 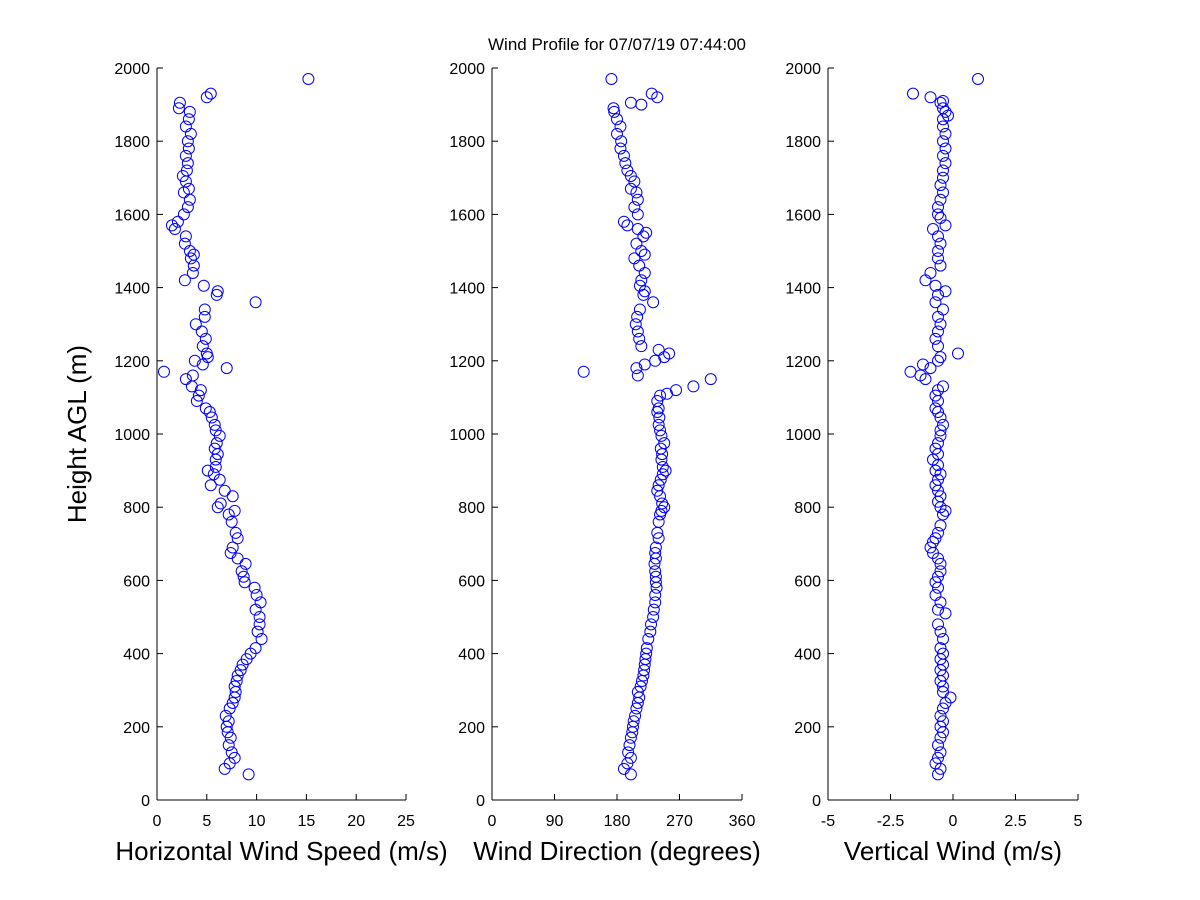 What do you see at coordinates (480, 801) in the screenshot?
I see `y-tick-label-direction: 0` at bounding box center [480, 801].